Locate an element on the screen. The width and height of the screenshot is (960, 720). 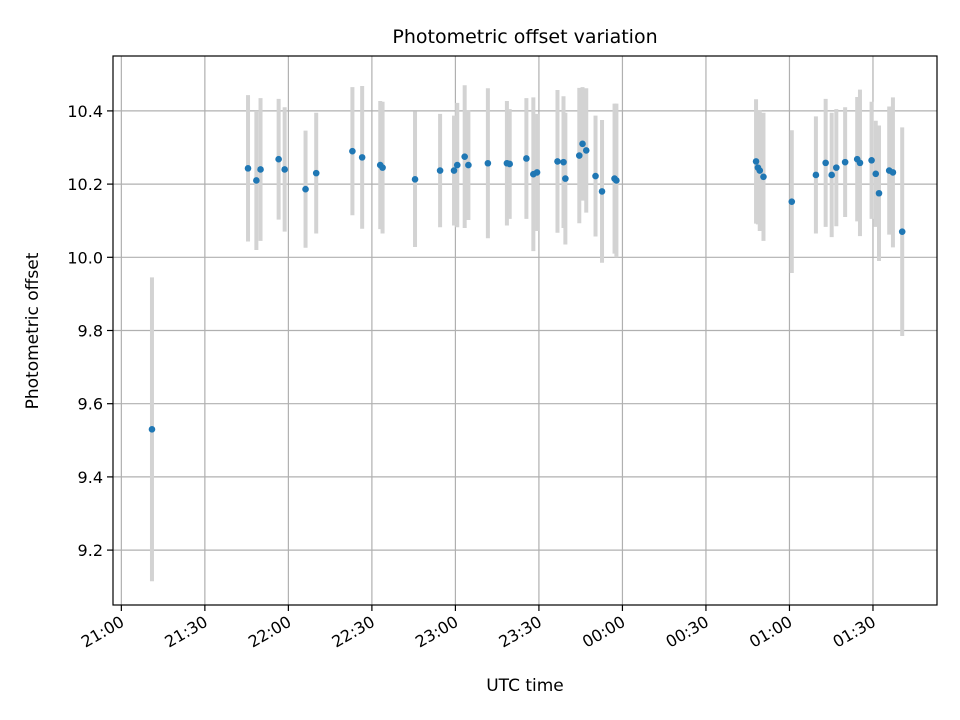
x-tick-label: 00:00 is located at coordinates (603, 632).